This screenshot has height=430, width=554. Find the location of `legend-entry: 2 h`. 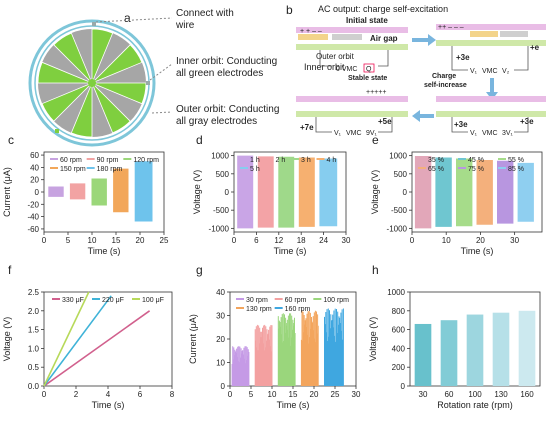

legend-entry: 2 h is located at coordinates (281, 160).